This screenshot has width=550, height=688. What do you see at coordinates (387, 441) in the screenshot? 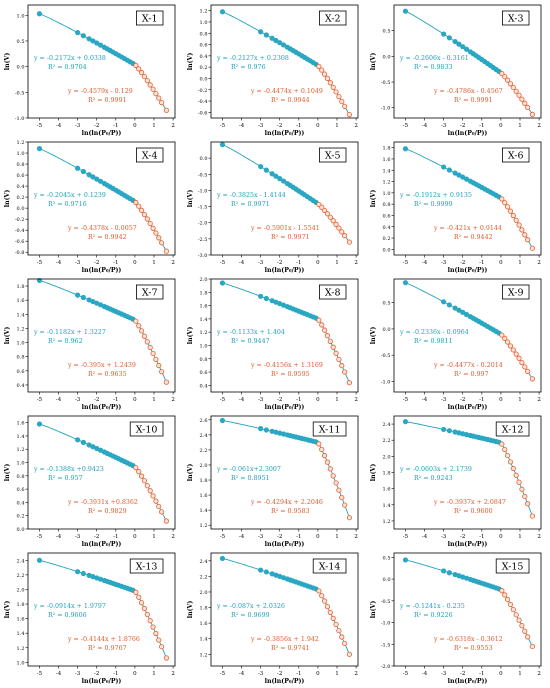
I see `y-tick-label: 2.2` at bounding box center [387, 441].